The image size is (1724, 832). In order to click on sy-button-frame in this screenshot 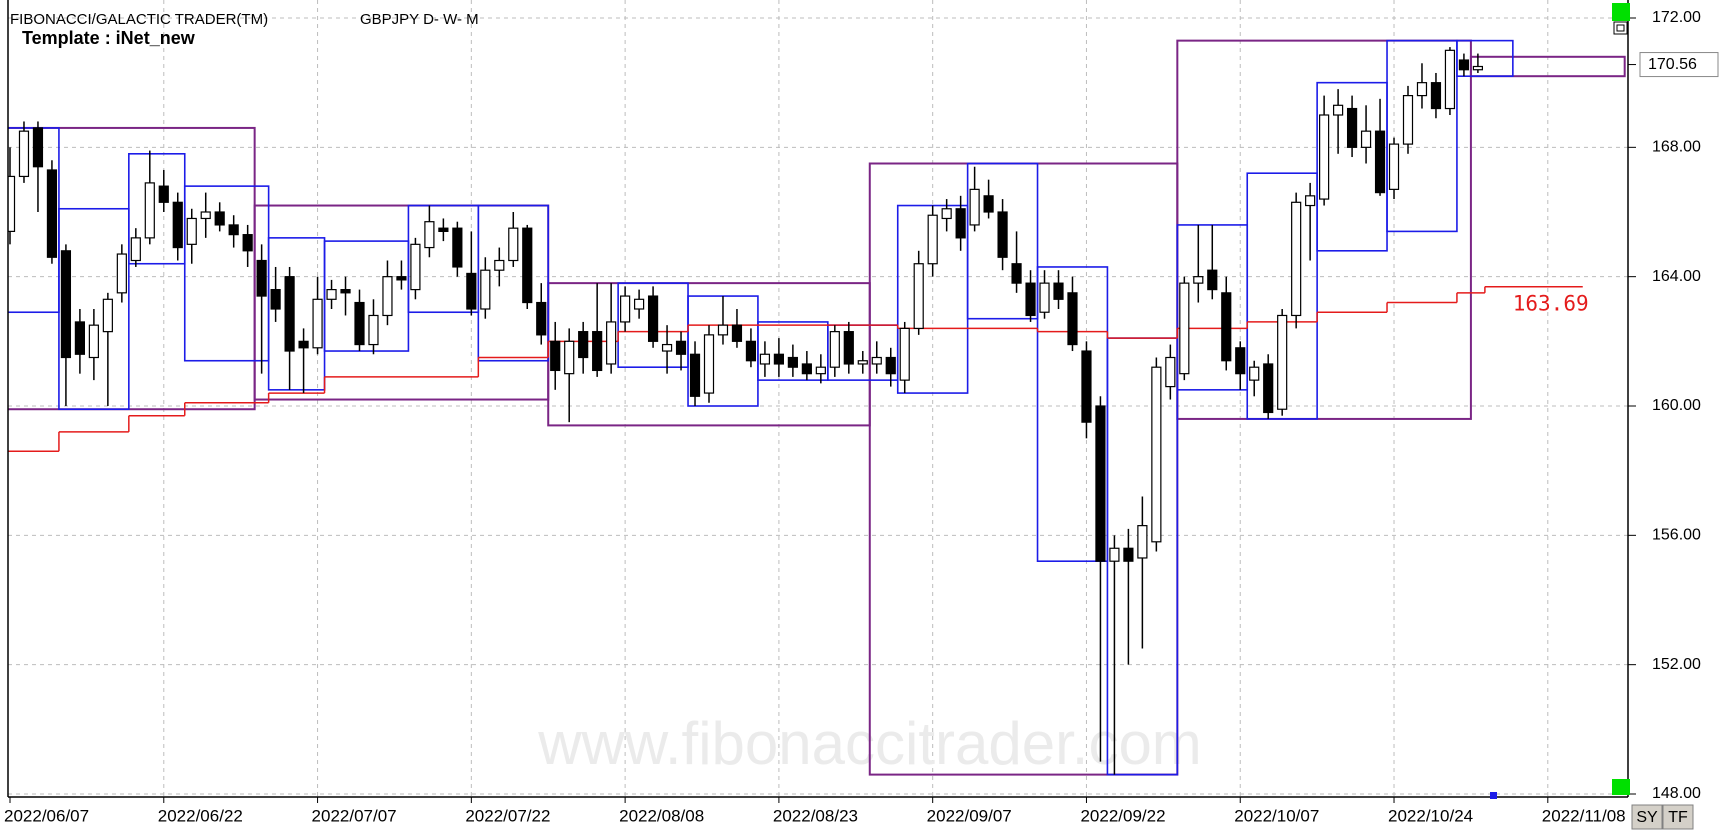, I will do `click(1647, 817)`.